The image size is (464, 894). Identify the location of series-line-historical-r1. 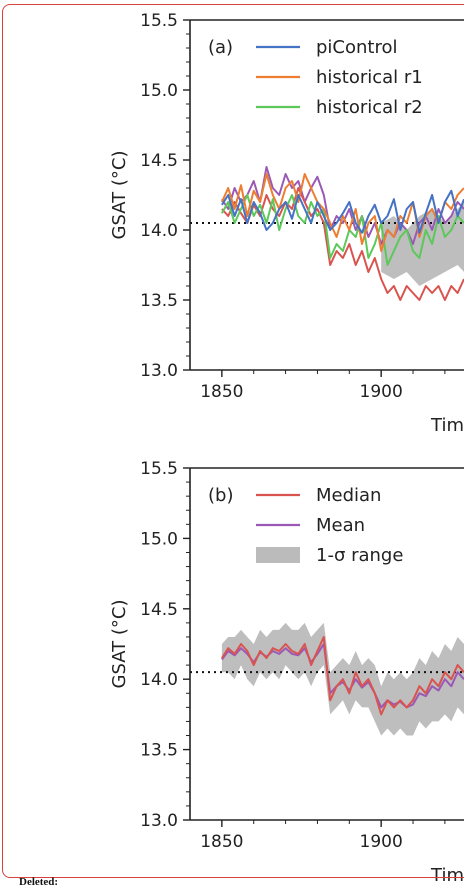
(342, 212).